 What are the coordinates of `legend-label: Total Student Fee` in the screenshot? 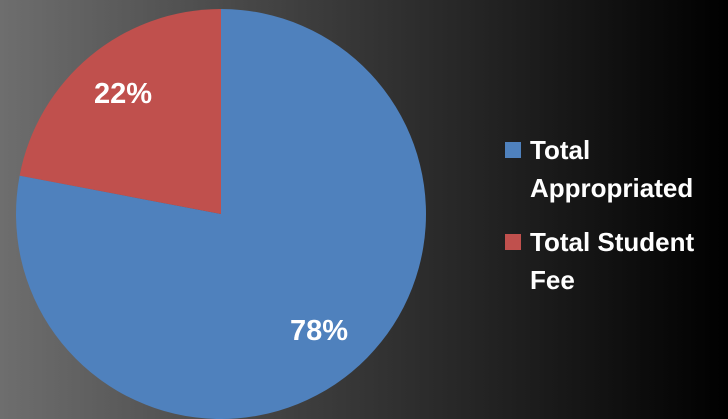 It's located at (612, 261).